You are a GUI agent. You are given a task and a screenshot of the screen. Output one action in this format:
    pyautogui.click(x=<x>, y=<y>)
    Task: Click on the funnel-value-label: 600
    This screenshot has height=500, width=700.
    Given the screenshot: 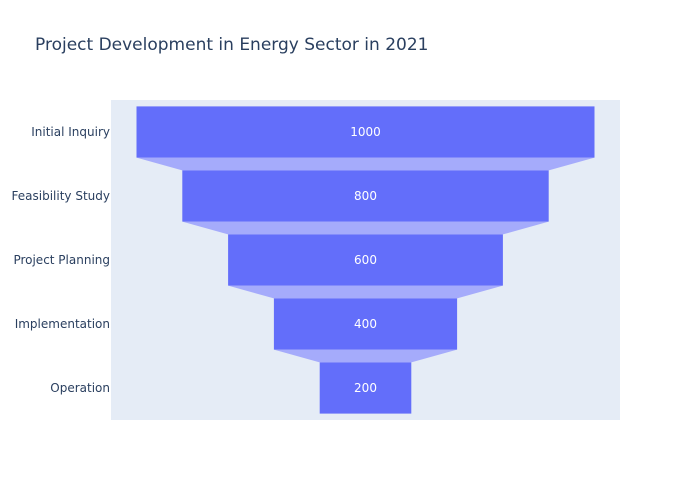 What is the action you would take?
    pyautogui.click(x=365, y=260)
    